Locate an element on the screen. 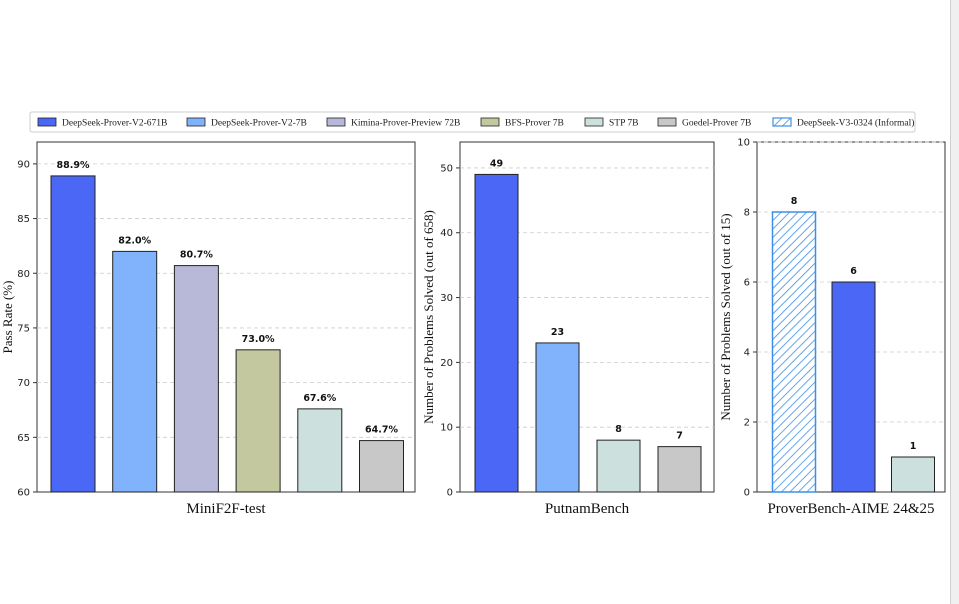 Image resolution: width=959 pixels, height=604 pixels. y-tick-label: 8 is located at coordinates (747, 213).